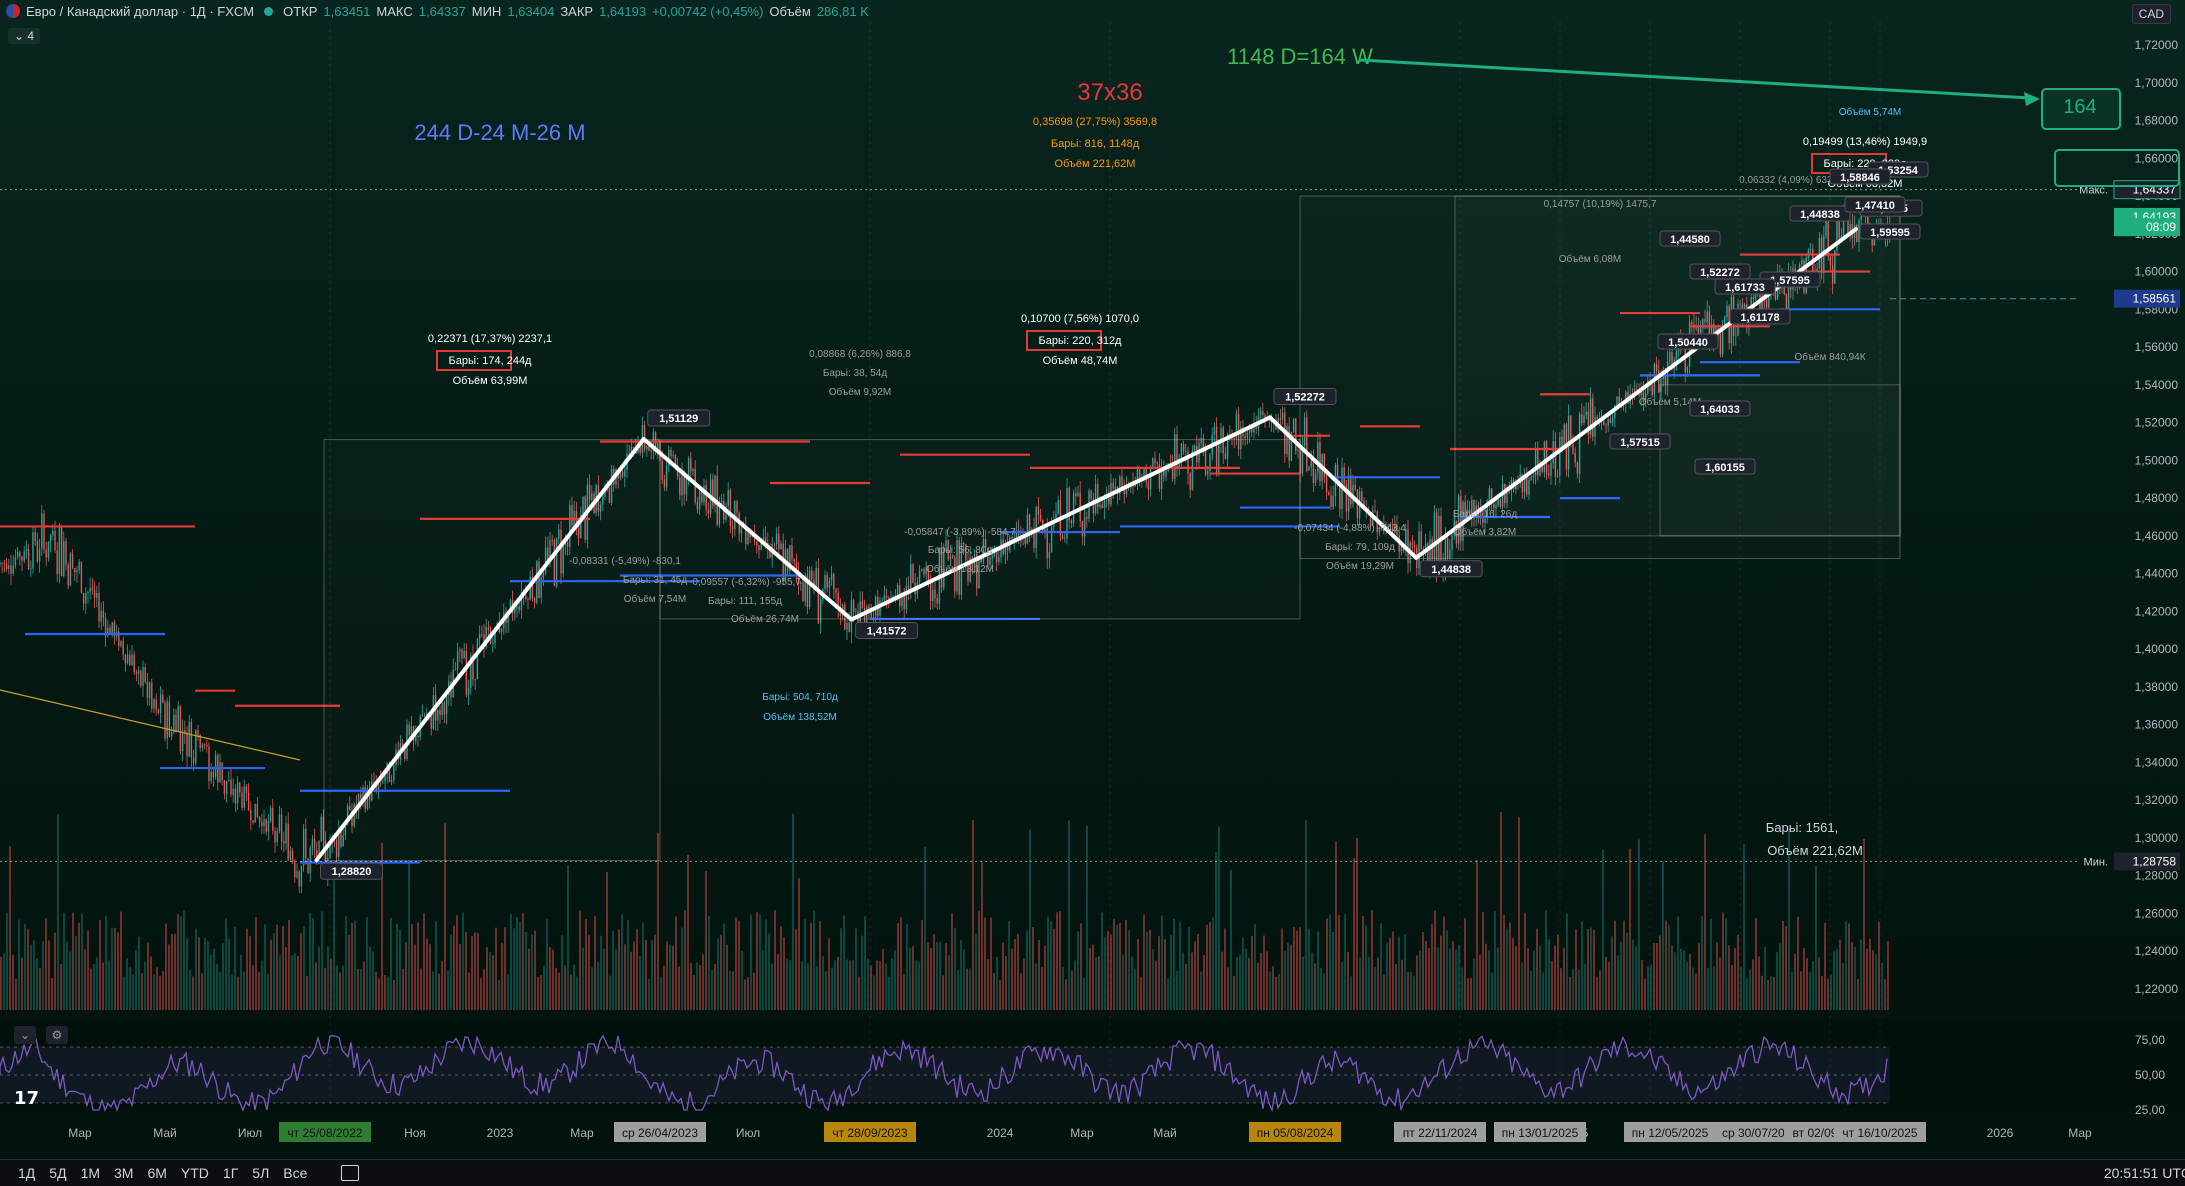 This screenshot has width=2185, height=1186. Describe the element at coordinates (295, 1173) in the screenshot. I see `tf-all: Все` at that location.